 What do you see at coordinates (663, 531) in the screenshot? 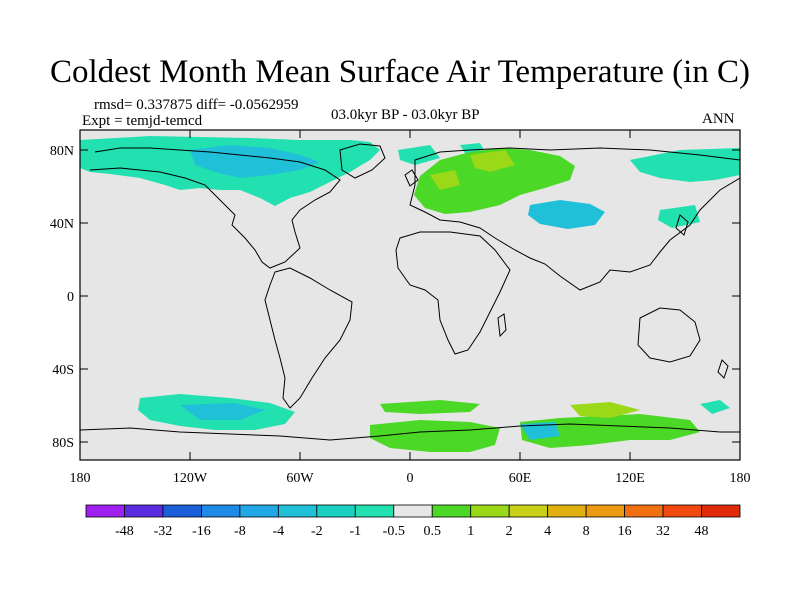
I see `colorbar-label: 32` at bounding box center [663, 531].